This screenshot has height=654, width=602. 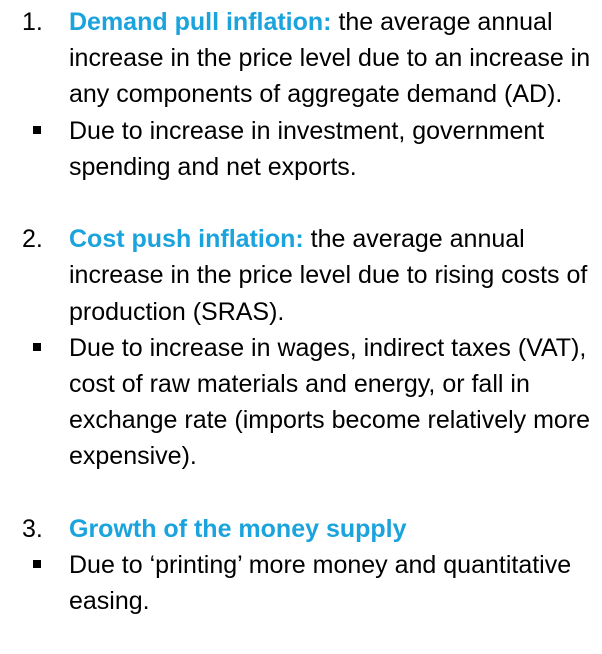 I want to click on numbered-item: 3. Growth of the money supply, so click(x=301, y=529).